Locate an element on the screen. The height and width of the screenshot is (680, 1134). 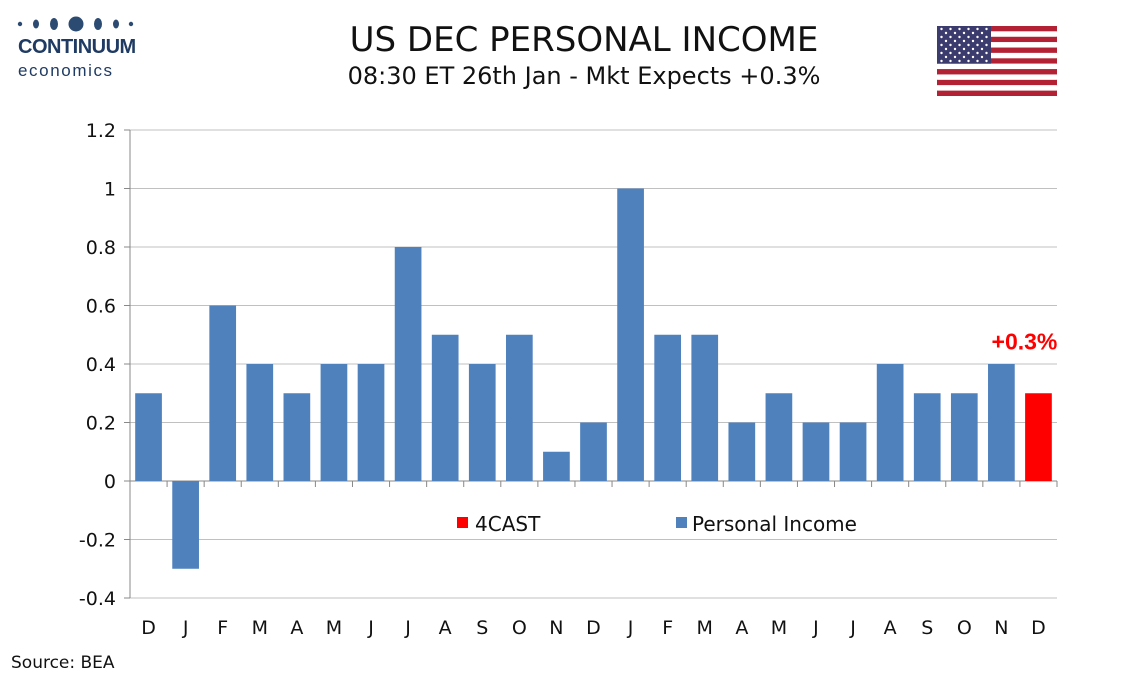
logo-brand: CONTINUUM is located at coordinates (77, 47).